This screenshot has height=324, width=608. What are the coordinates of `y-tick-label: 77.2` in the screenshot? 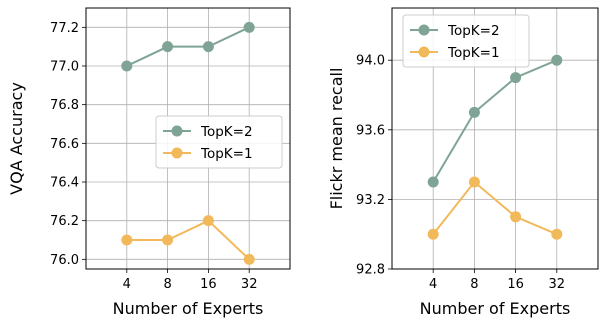 It's located at (64, 28).